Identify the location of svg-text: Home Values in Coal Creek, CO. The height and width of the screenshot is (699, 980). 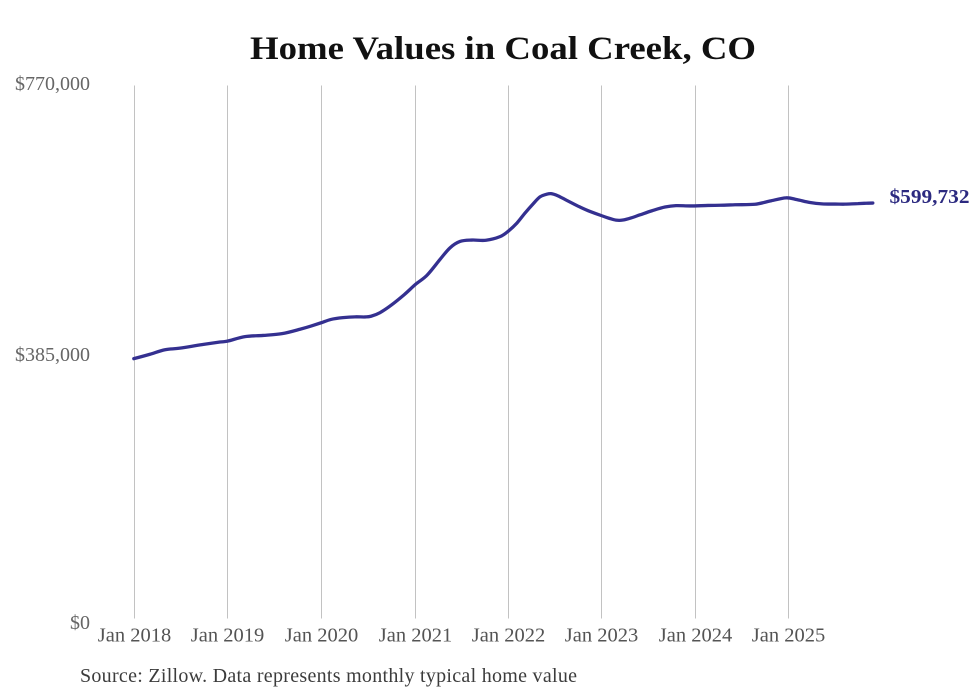
(503, 49).